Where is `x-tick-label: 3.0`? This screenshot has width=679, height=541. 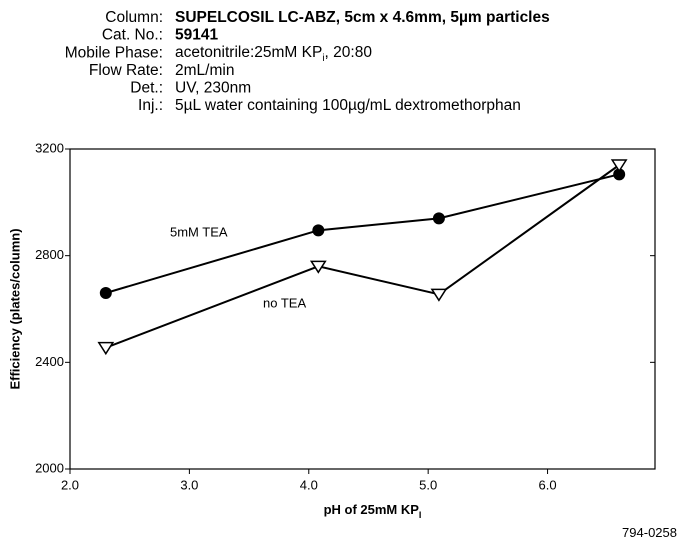 x-tick-label: 3.0 is located at coordinates (189, 484).